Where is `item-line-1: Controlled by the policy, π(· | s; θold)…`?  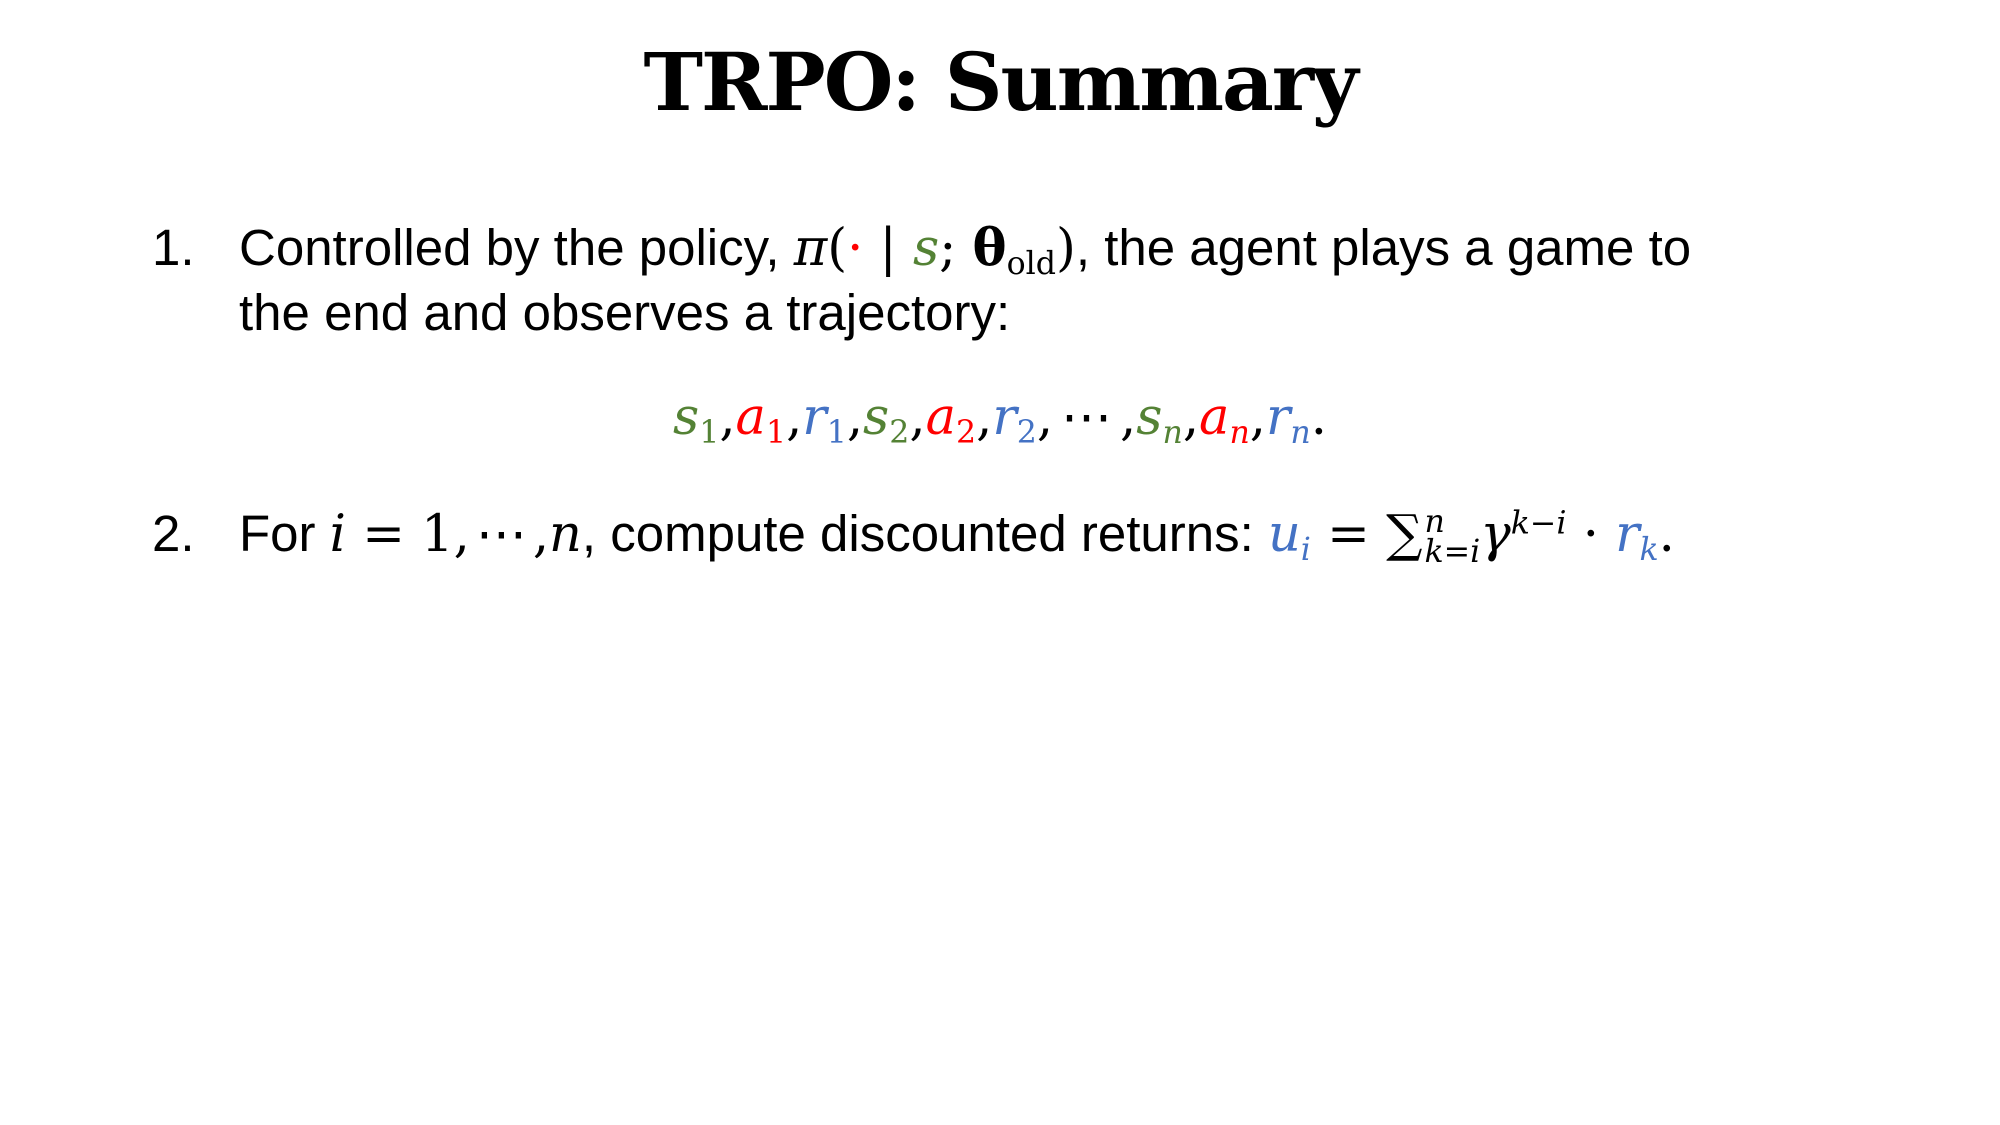 item-line-1: Controlled by the policy, π(· | s; θold)… is located at coordinates (965, 248).